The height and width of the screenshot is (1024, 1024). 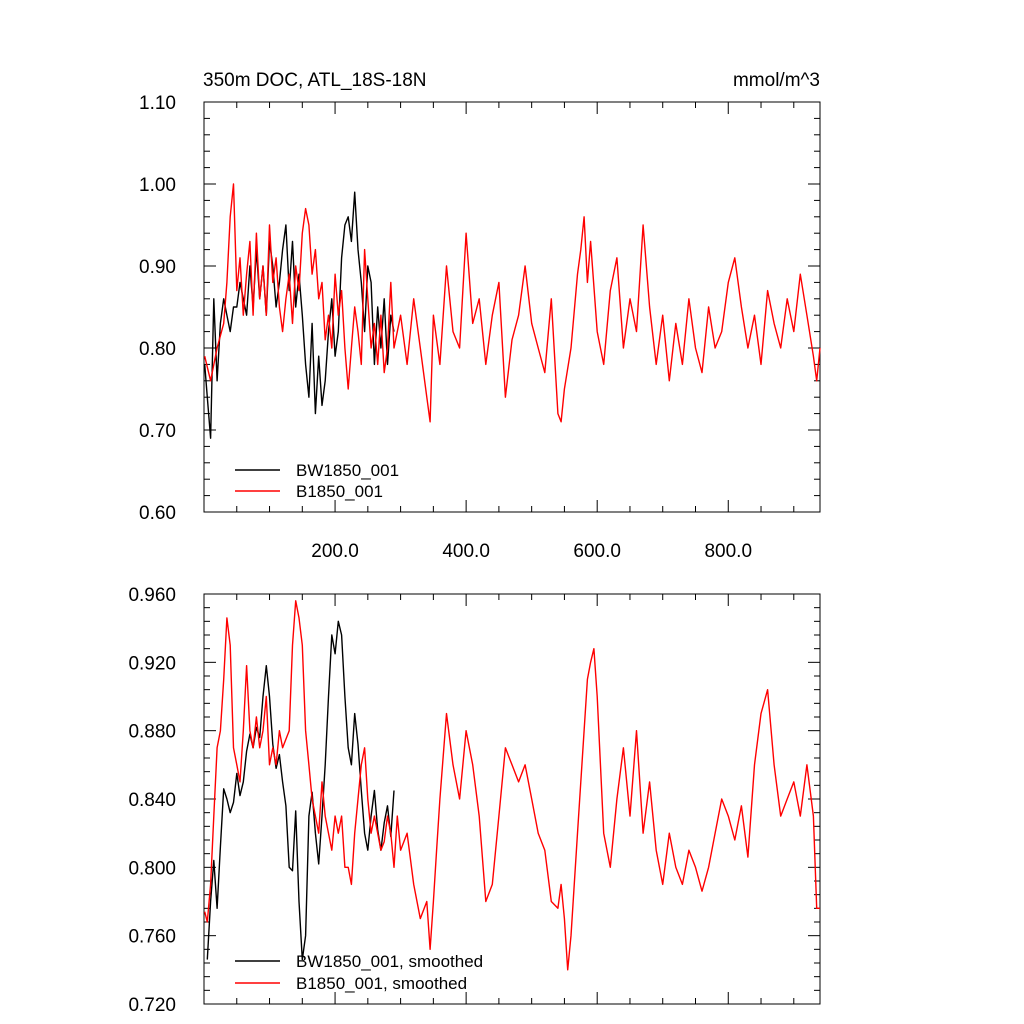 I want to click on legend: BW1850_001 B1850_001, so click(x=317, y=481).